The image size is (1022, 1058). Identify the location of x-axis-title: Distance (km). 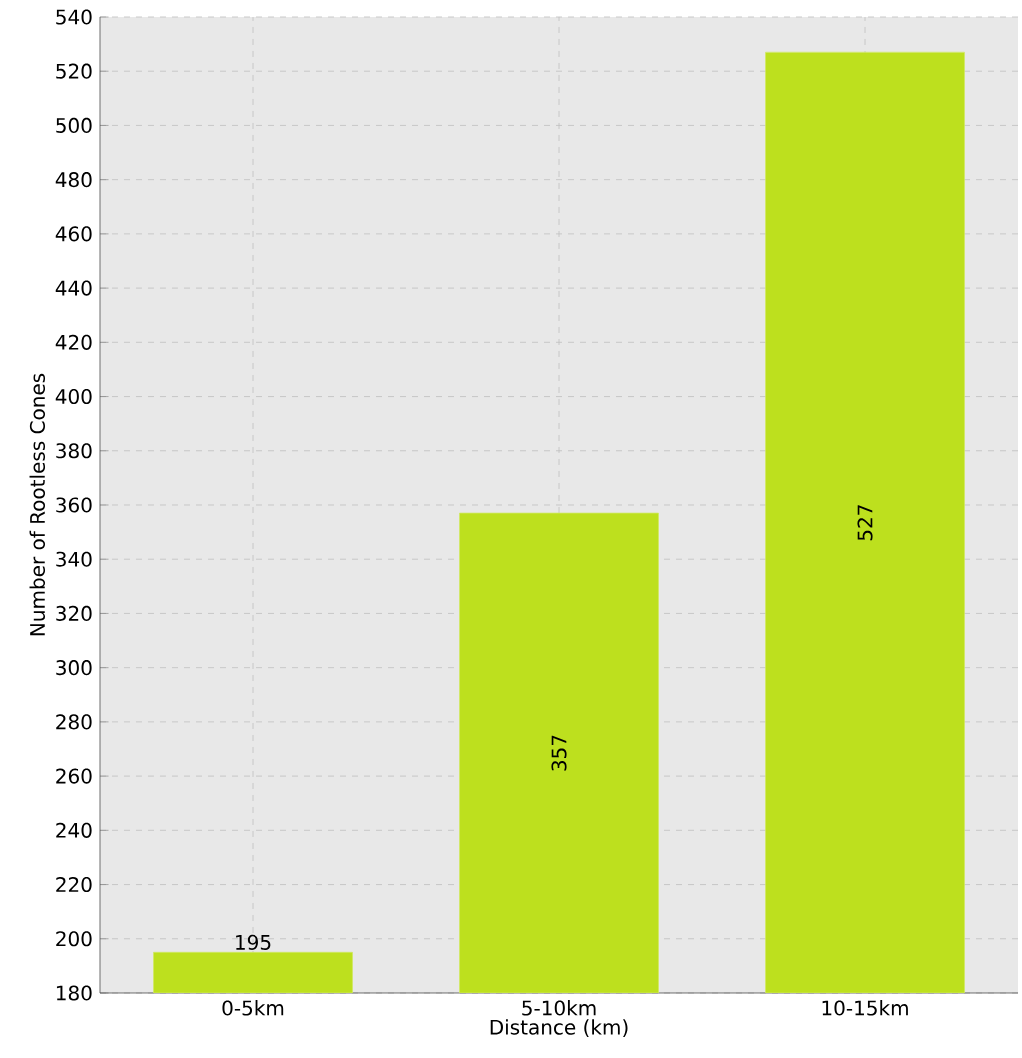
(559, 1028).